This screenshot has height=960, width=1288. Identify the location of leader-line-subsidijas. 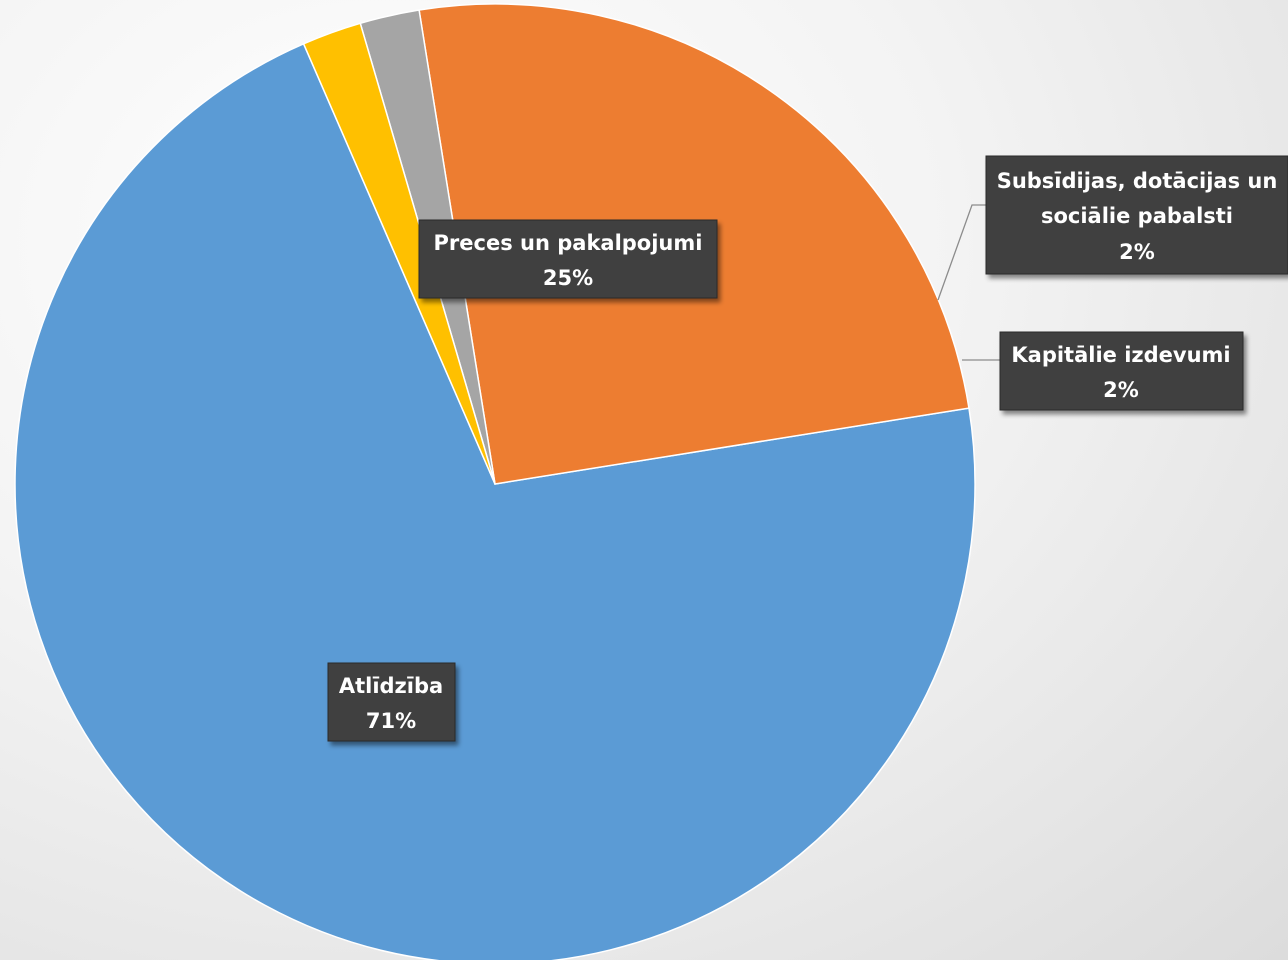
(961, 252).